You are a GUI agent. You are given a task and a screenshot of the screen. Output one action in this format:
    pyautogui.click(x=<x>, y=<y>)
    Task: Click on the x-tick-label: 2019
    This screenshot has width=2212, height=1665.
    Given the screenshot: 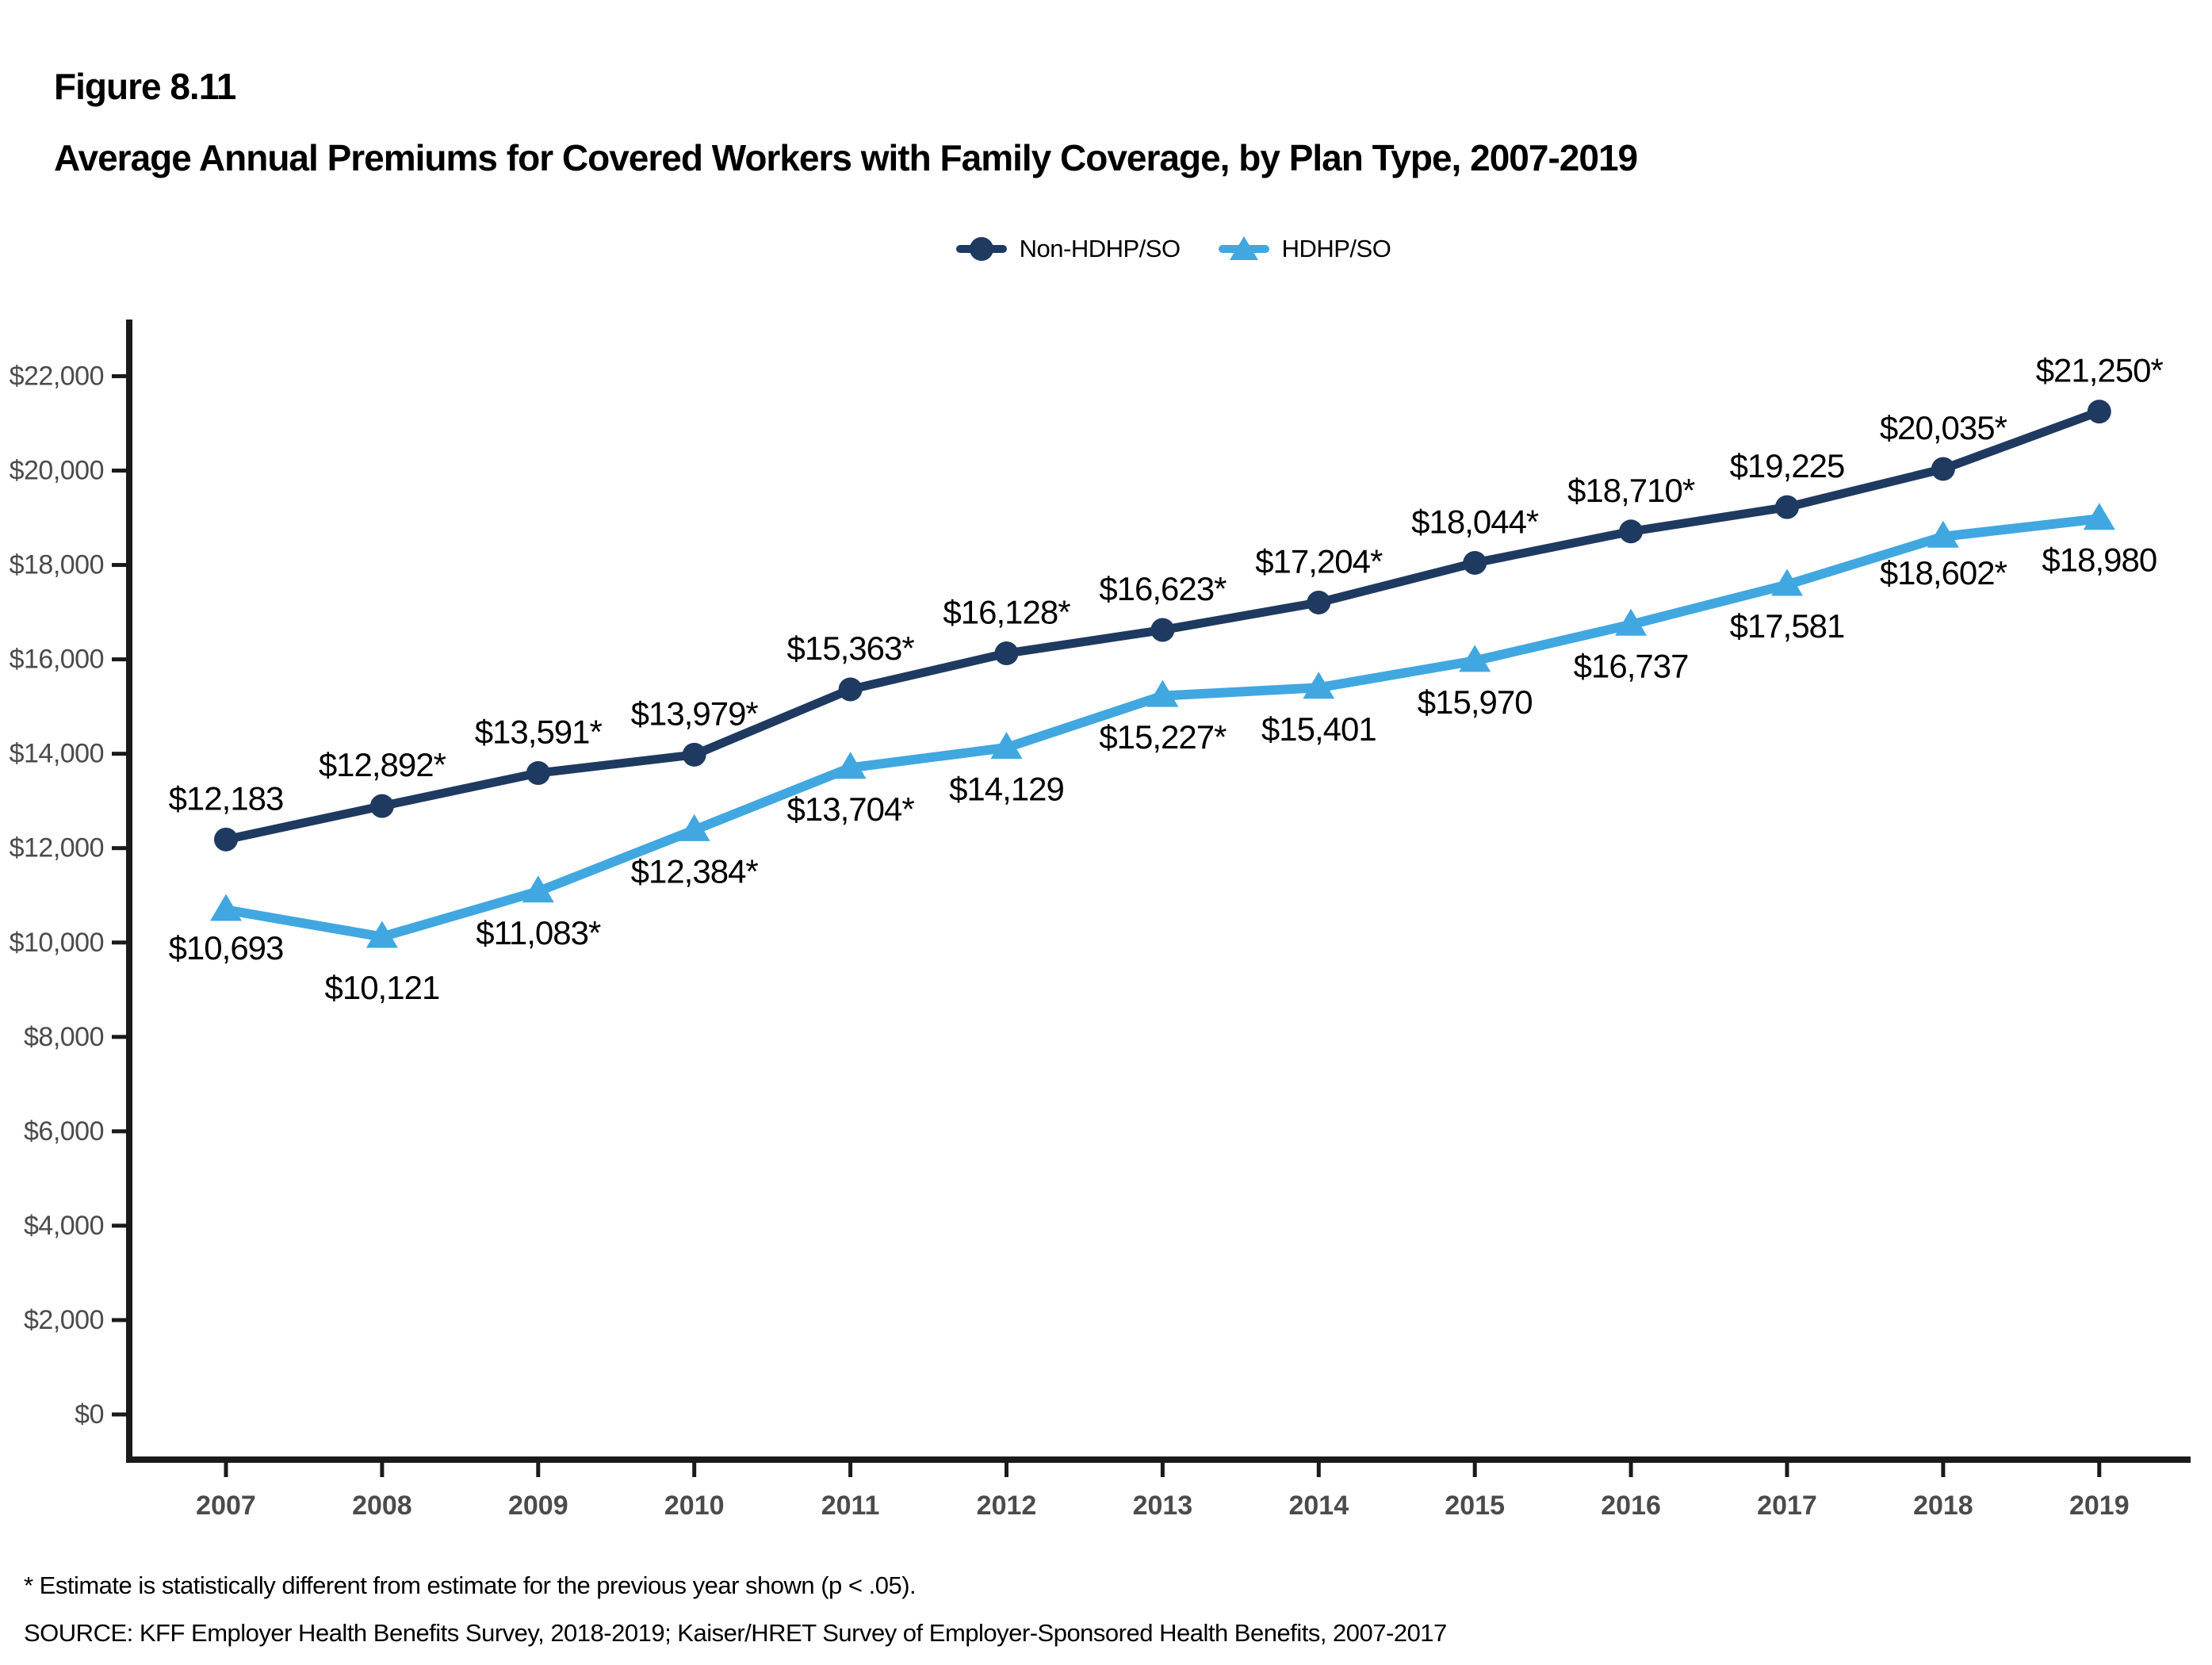 What is the action you would take?
    pyautogui.click(x=2099, y=1506)
    